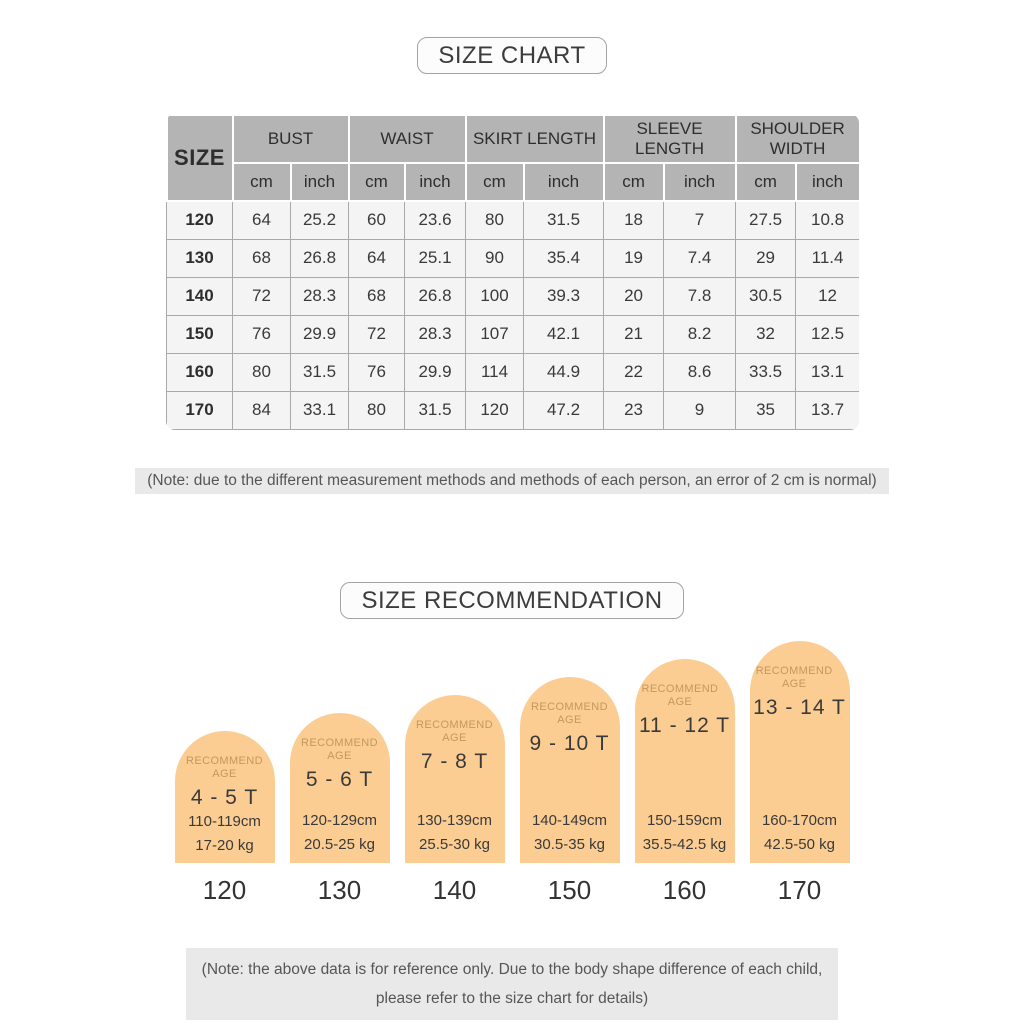  I want to click on weight-range: 17-20 kg, so click(224, 845).